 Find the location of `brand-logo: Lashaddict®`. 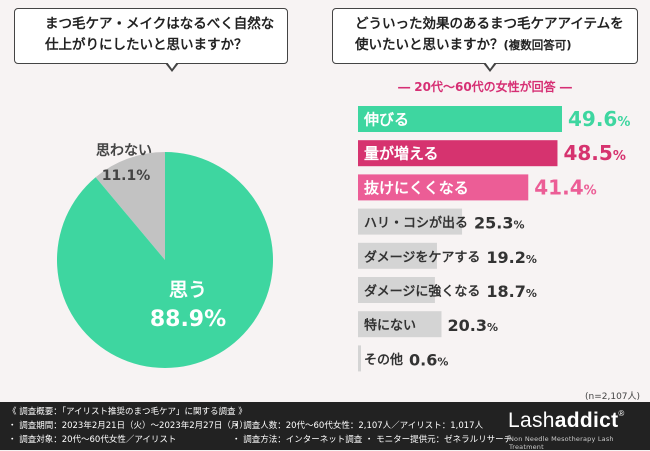

brand-logo: Lashaddict® is located at coordinates (566, 421).